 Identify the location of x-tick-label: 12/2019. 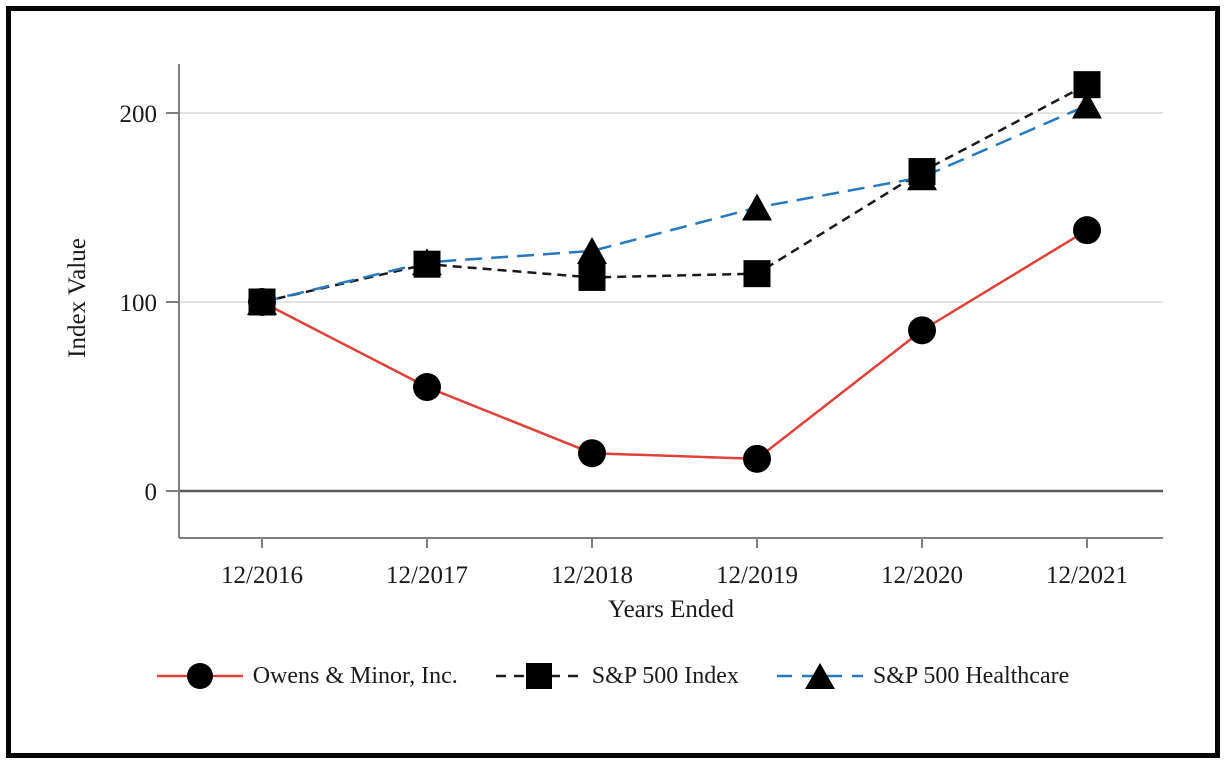
(757, 575).